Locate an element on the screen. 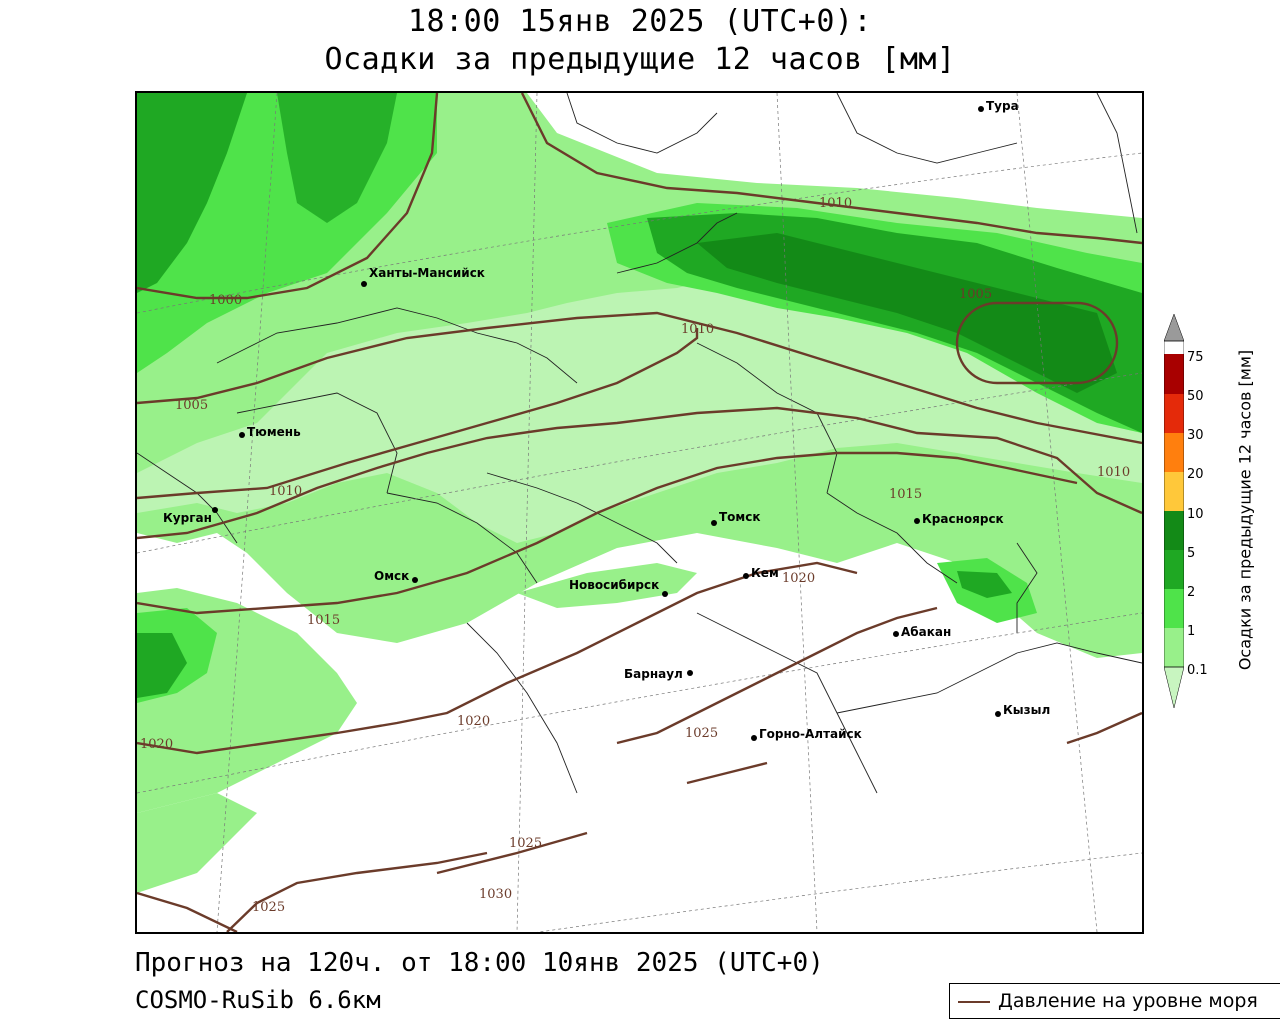 This screenshot has height=1024, width=1280. city-label: Горно-Алтайск is located at coordinates (810, 734).